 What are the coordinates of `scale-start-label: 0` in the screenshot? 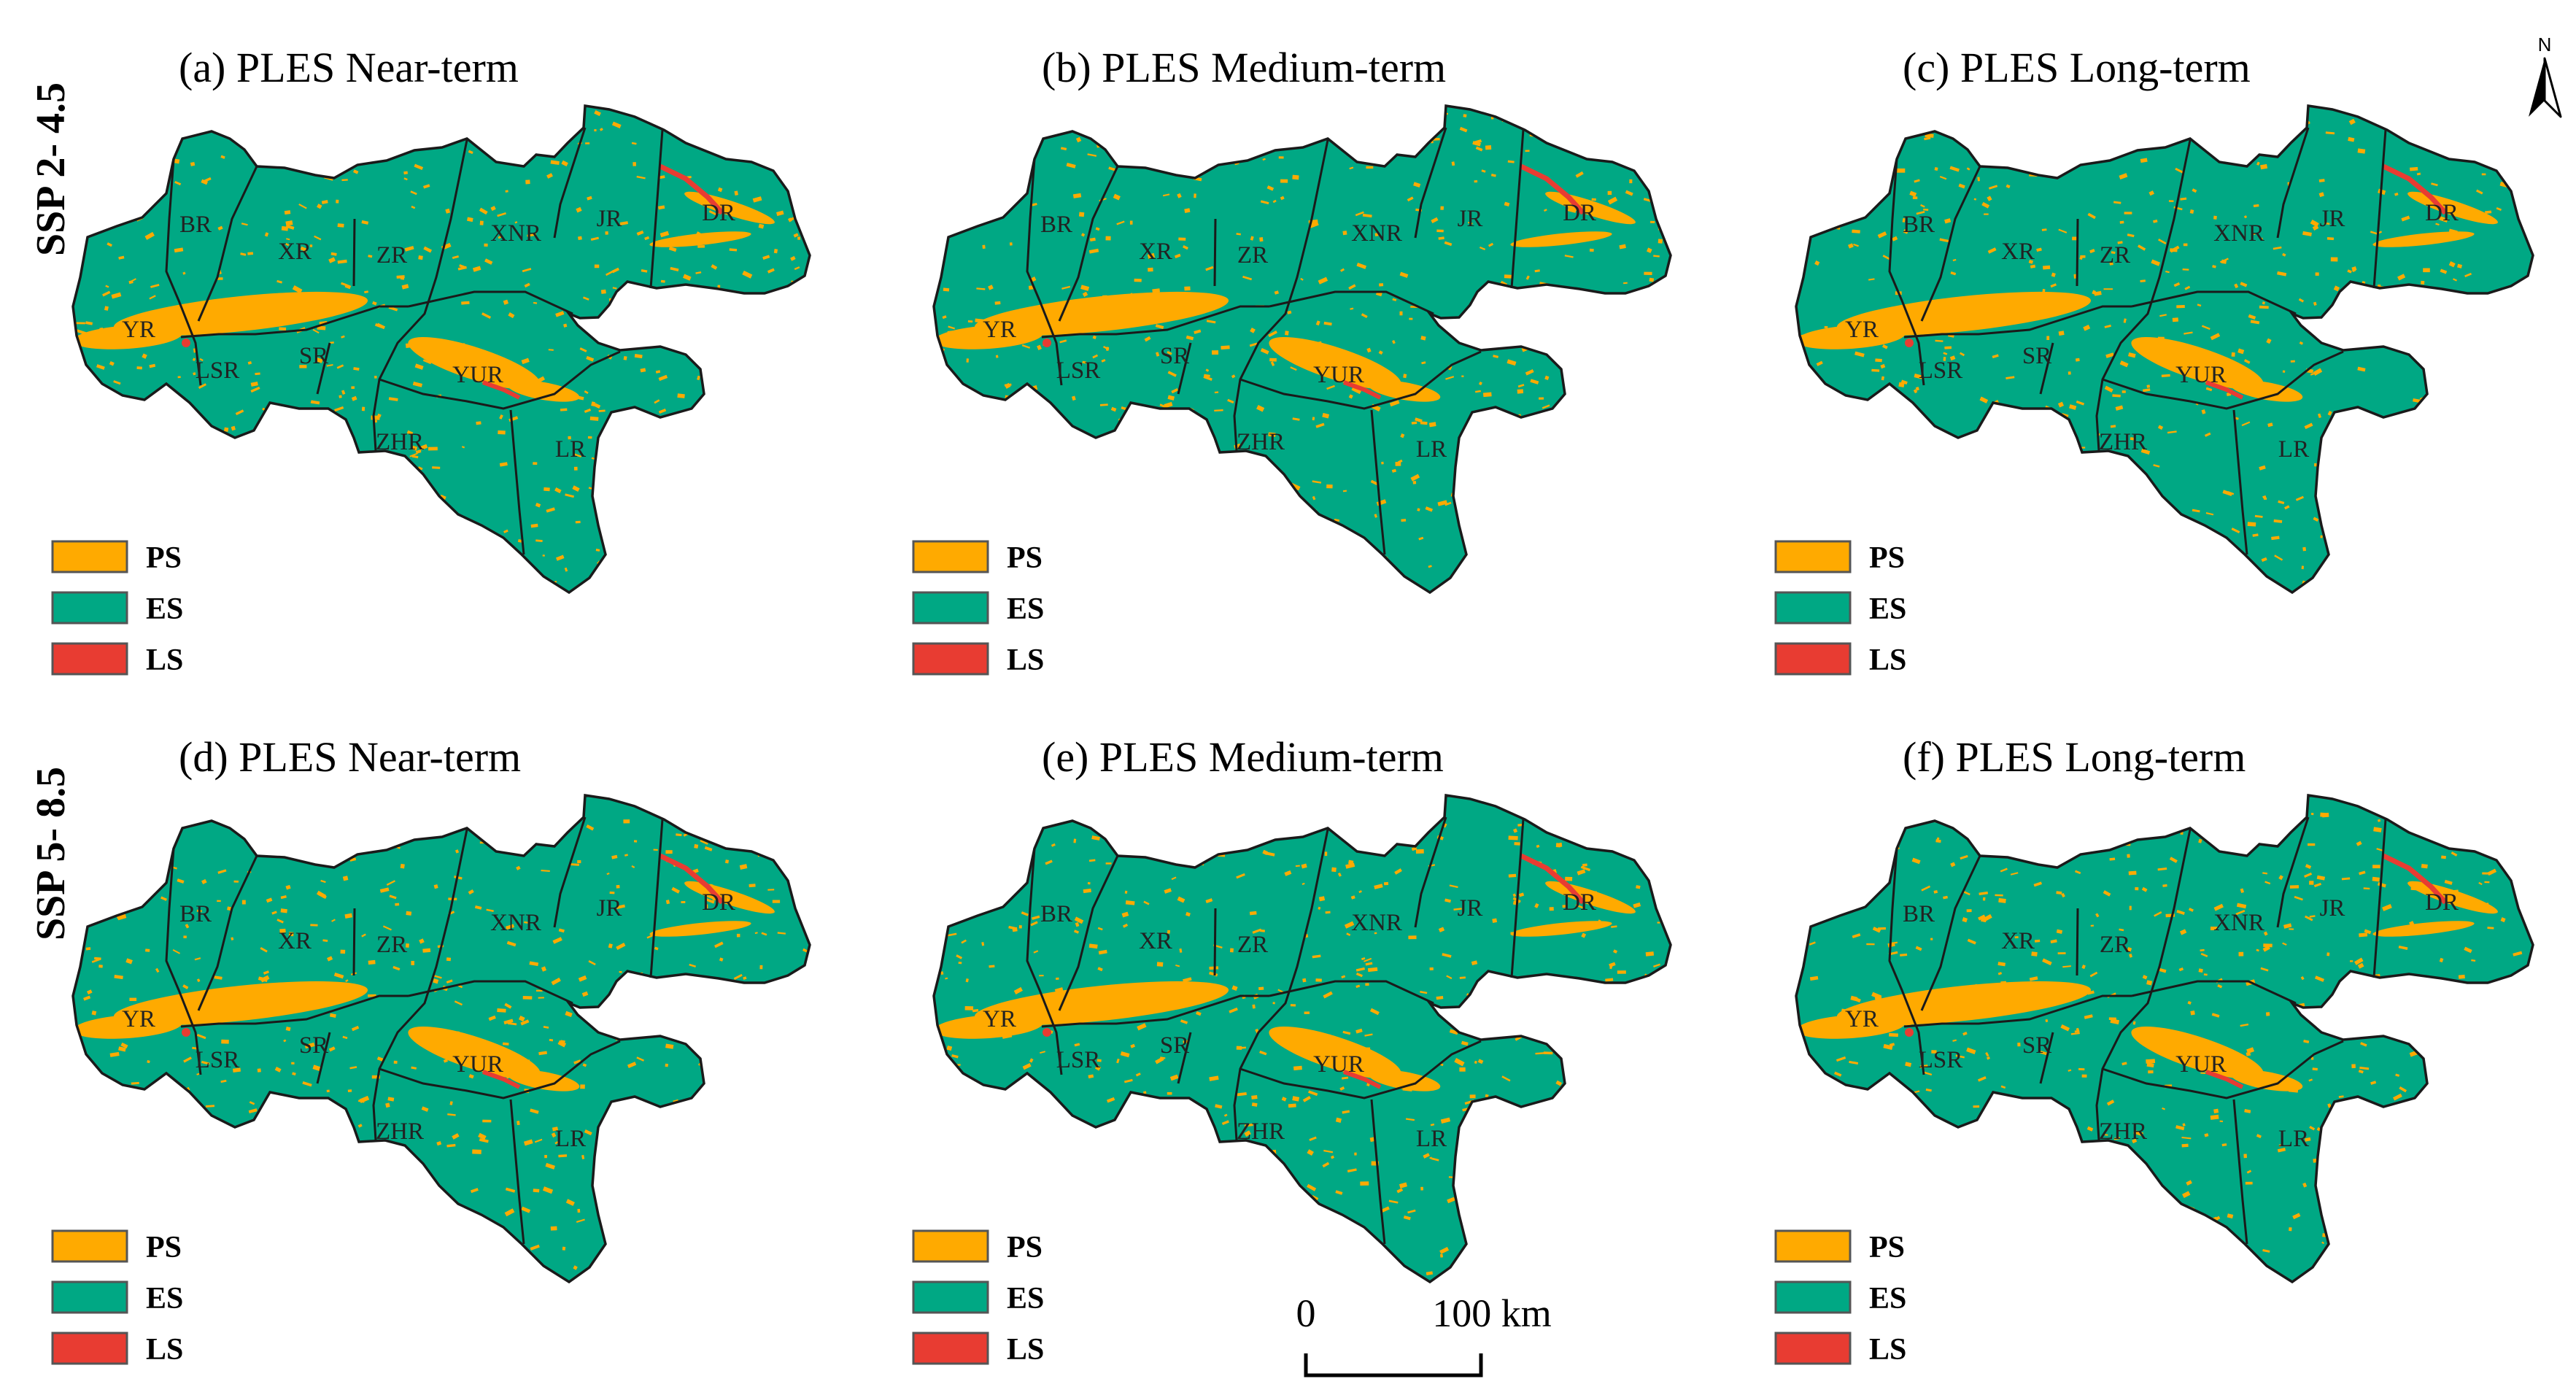 It's located at (1306, 1313).